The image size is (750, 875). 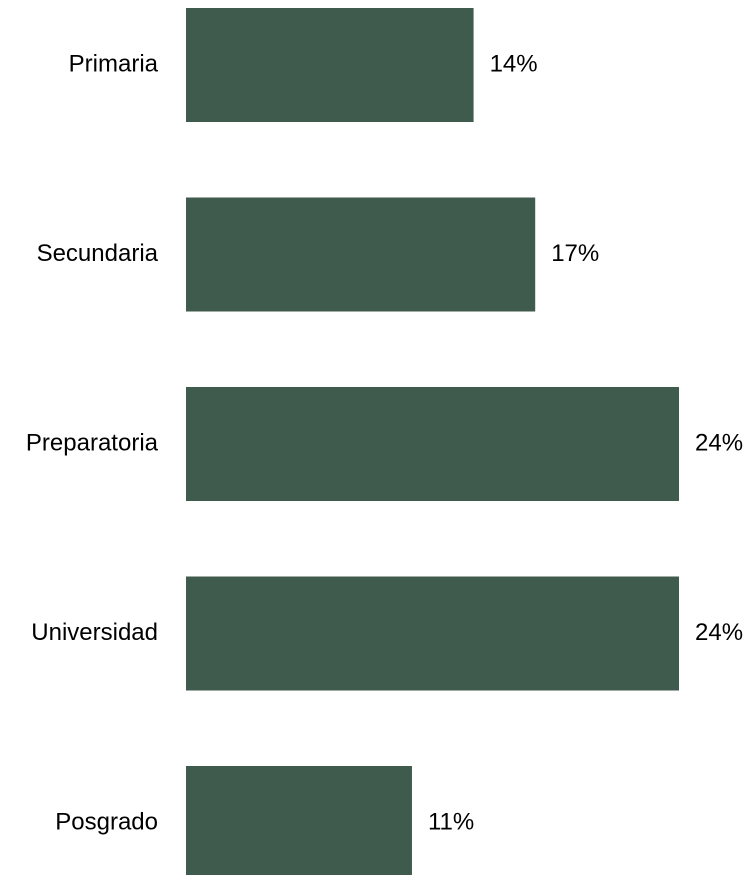 I want to click on value-label: 14%, so click(x=514, y=63).